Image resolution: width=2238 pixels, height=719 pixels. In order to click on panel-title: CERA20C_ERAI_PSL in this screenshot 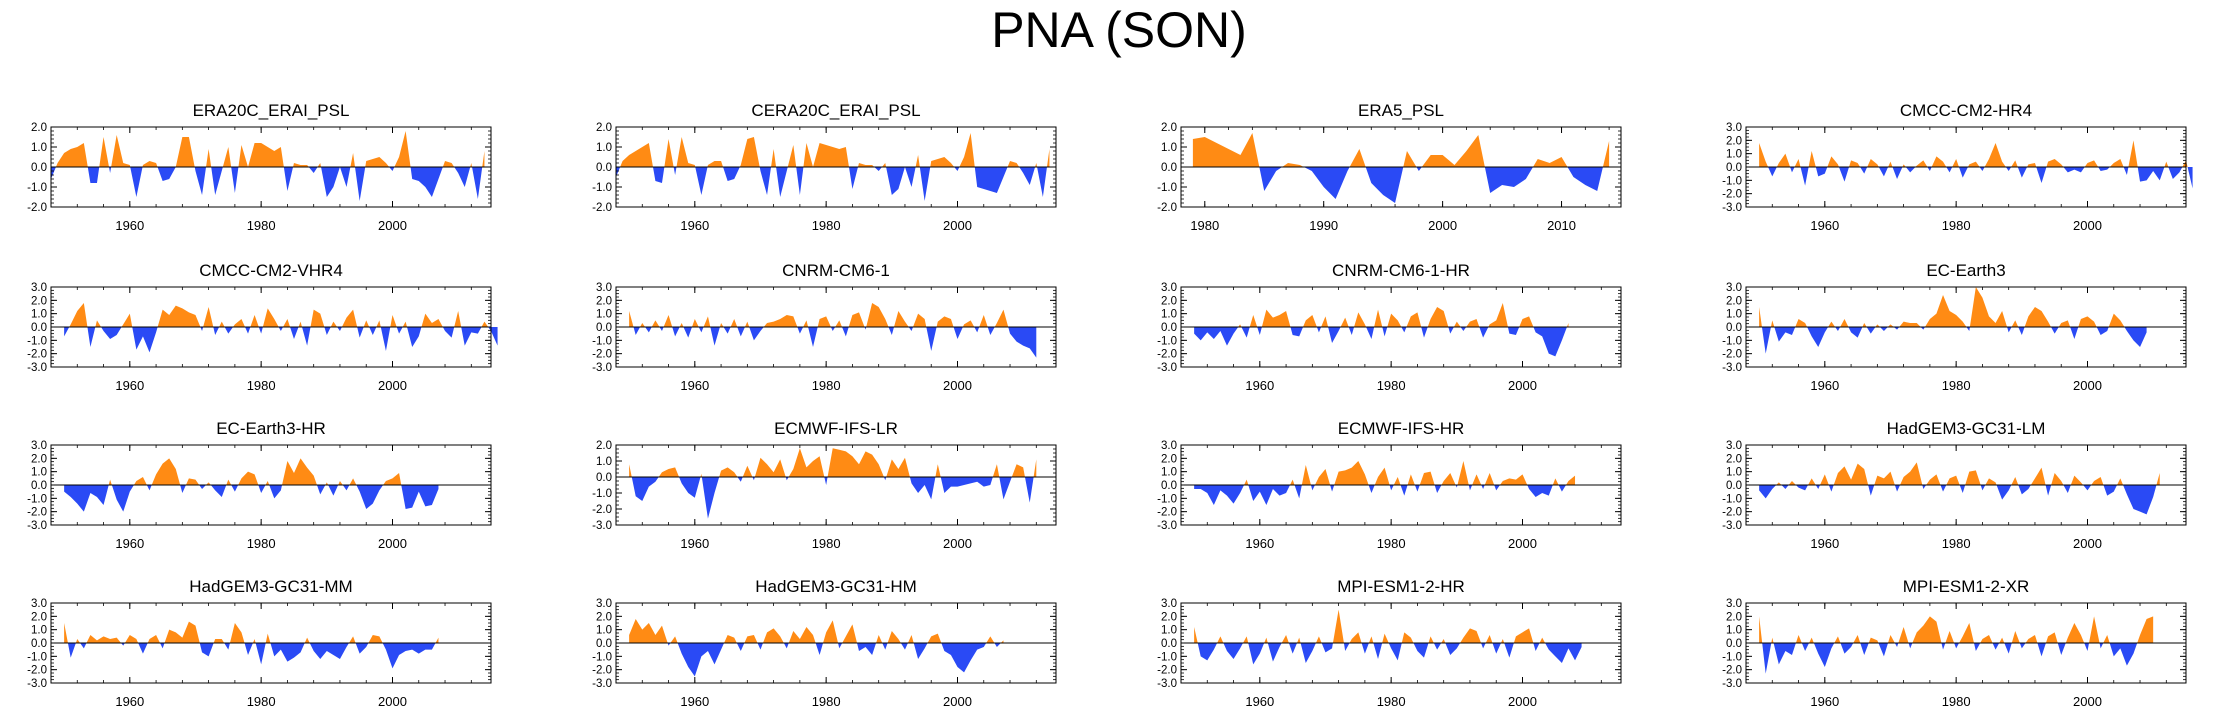, I will do `click(835, 110)`.